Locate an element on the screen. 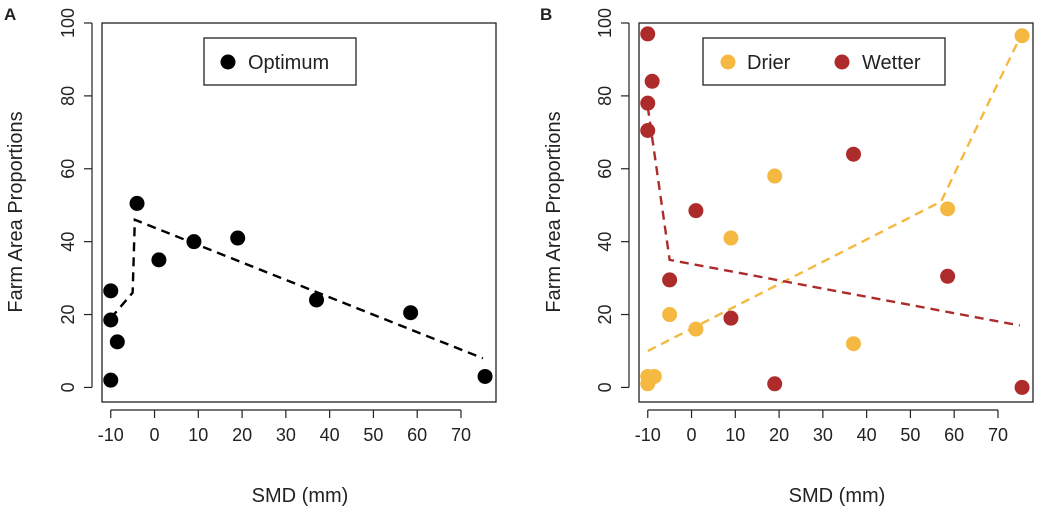 The width and height of the screenshot is (1045, 513). panel-label: A is located at coordinates (10, 14).